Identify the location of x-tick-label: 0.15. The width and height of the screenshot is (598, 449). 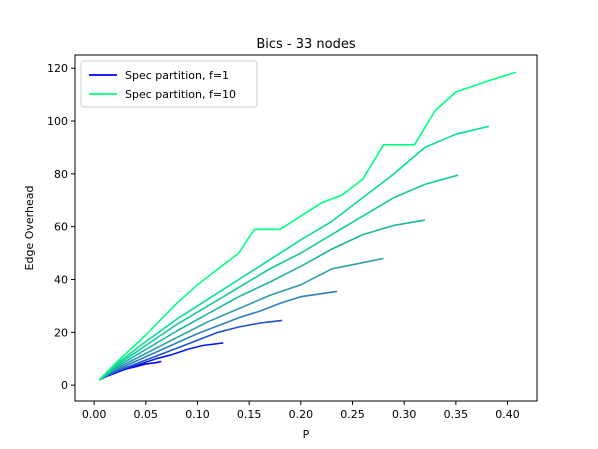
(249, 414).